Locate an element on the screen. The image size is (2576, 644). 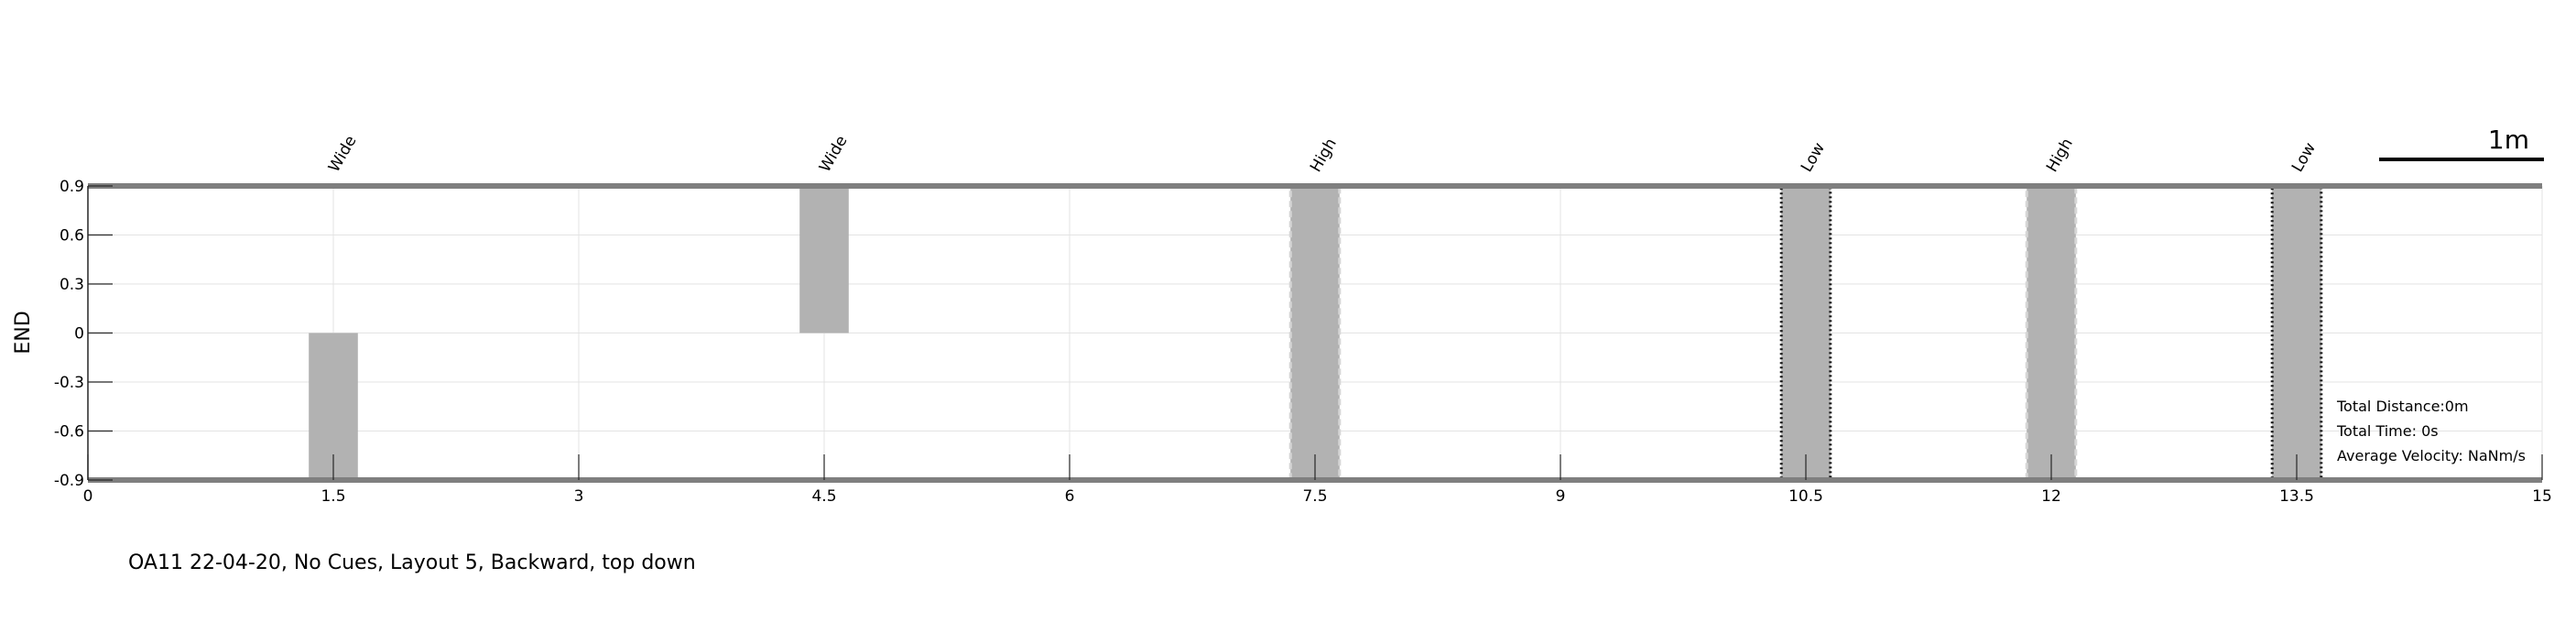
x-tick-label: 6 is located at coordinates (1070, 497).